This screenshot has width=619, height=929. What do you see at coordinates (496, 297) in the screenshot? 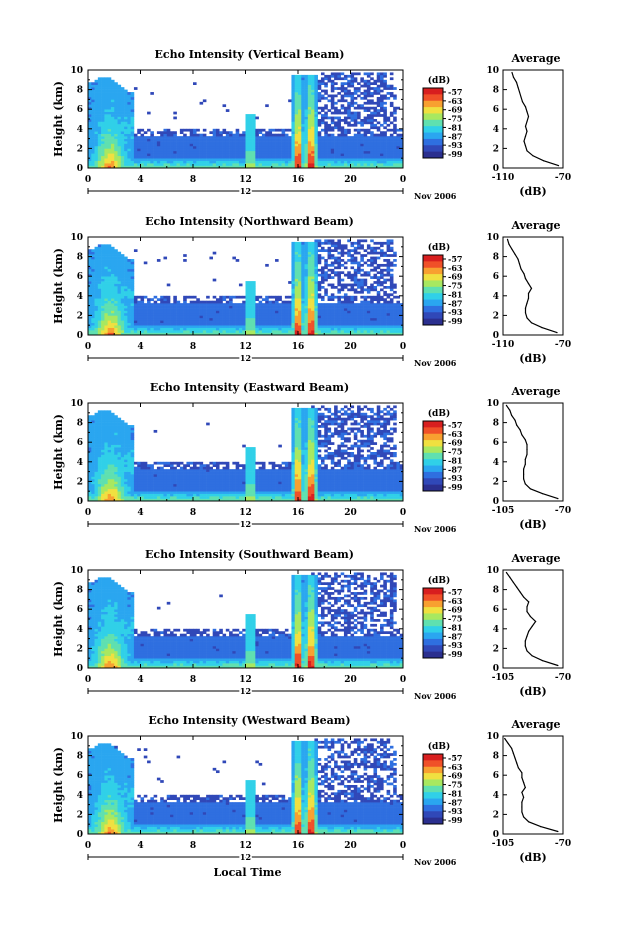
I see `average-y-tick-label: 4` at bounding box center [496, 297].